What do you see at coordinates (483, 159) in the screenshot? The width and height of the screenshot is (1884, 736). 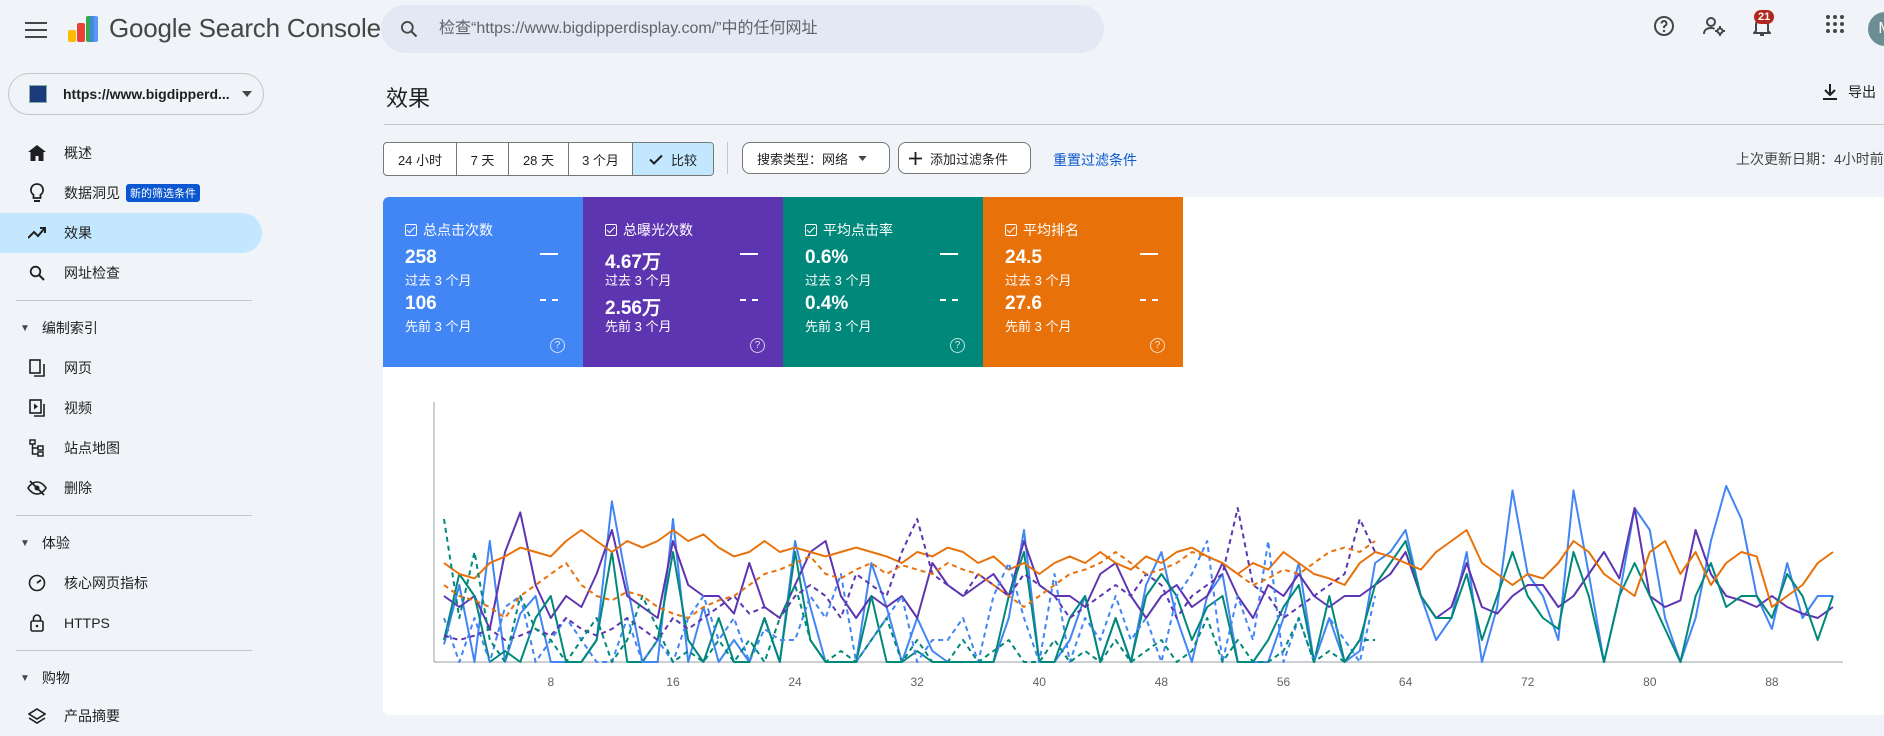 I see `date-chip-7d: 7 天` at bounding box center [483, 159].